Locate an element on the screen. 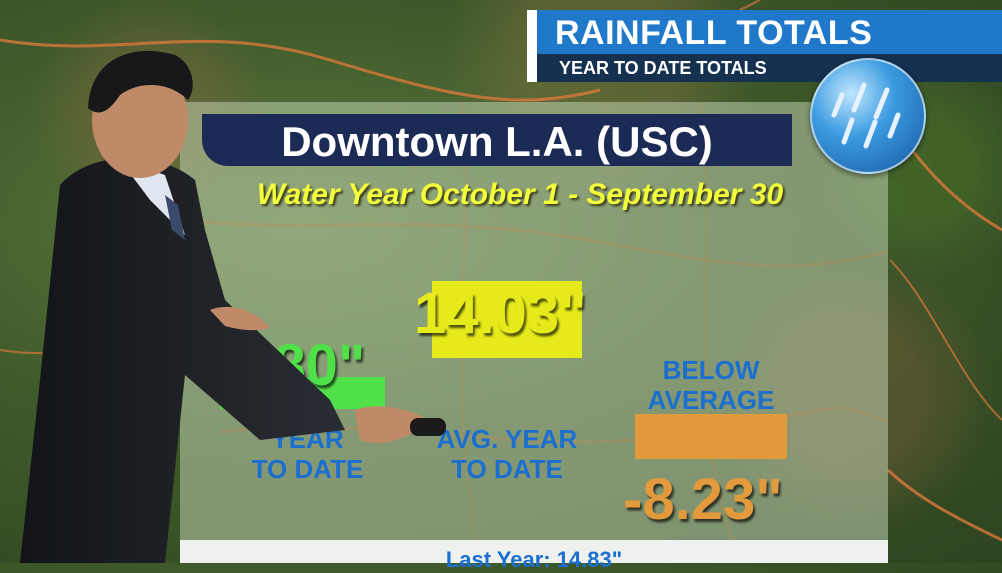 The width and height of the screenshot is (1002, 573). presenter-shirt is located at coordinates (152, 197).